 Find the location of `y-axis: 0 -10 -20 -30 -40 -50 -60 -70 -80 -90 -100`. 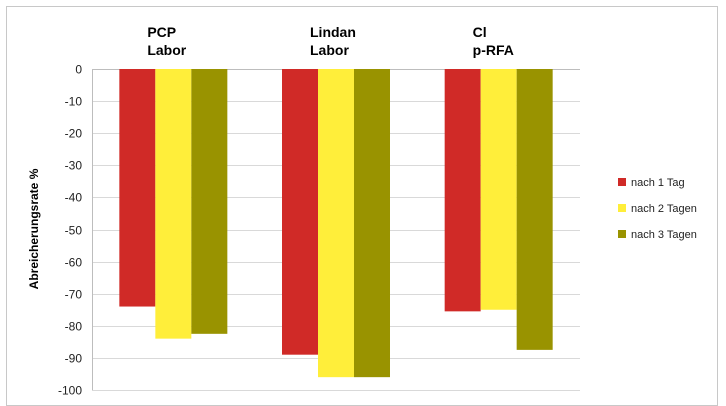

y-axis: 0 -10 -20 -30 -40 -50 -60 -70 -80 -90 -100 is located at coordinates (75, 230).